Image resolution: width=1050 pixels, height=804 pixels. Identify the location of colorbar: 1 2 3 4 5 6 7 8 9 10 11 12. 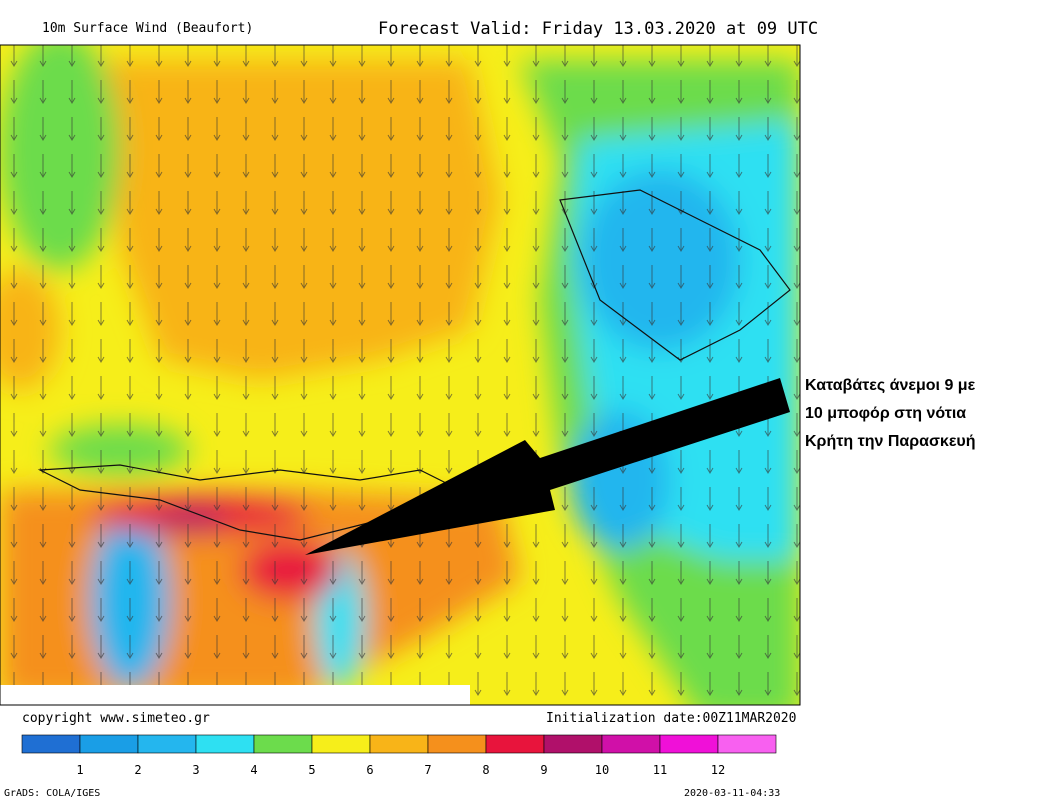
(399, 755).